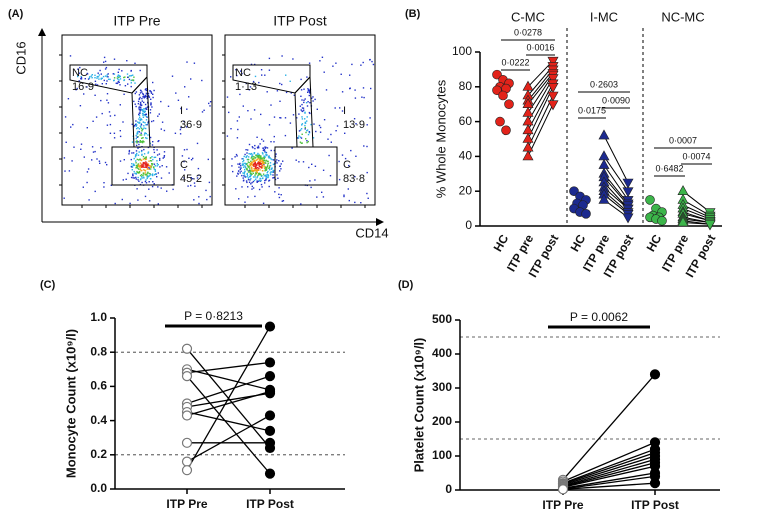 The width and height of the screenshot is (764, 527). What do you see at coordinates (270, 376) in the screenshot?
I see `post-point` at bounding box center [270, 376].